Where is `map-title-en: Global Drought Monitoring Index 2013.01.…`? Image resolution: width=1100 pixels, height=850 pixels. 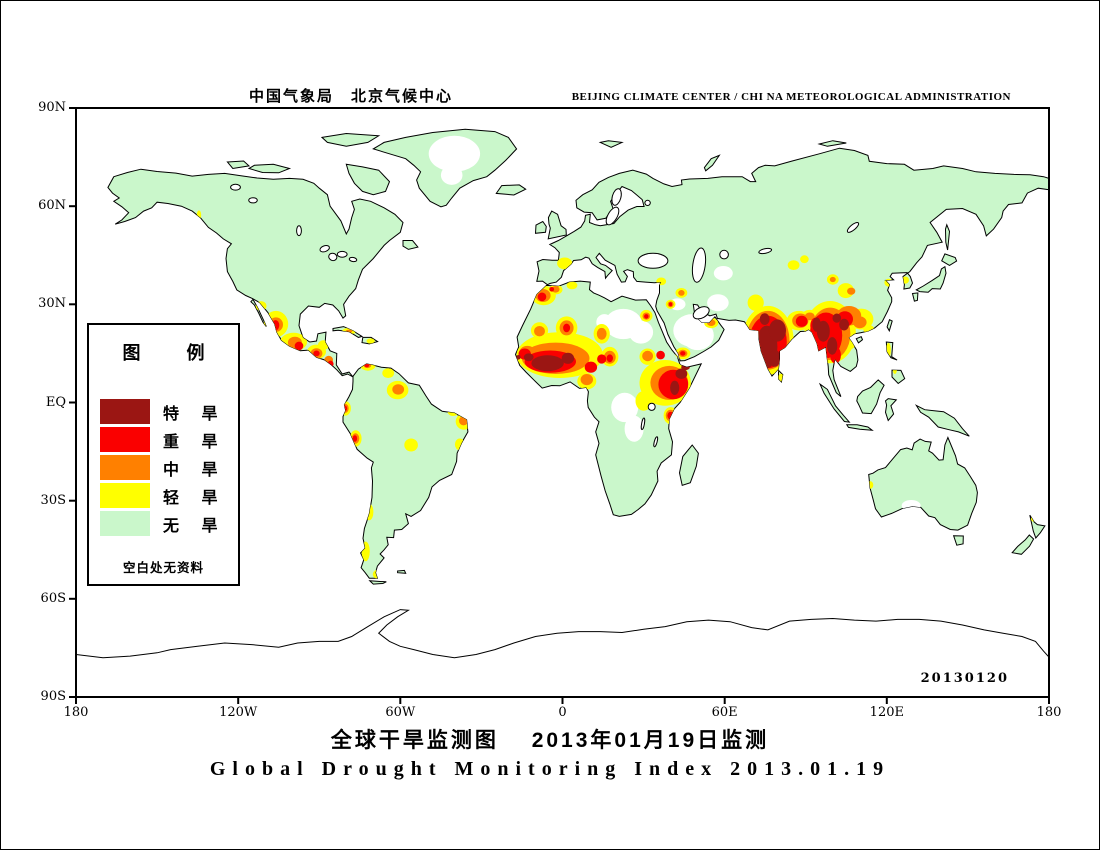 map-title-en: Global Drought Monitoring Index 2013.01.… is located at coordinates (550, 769).